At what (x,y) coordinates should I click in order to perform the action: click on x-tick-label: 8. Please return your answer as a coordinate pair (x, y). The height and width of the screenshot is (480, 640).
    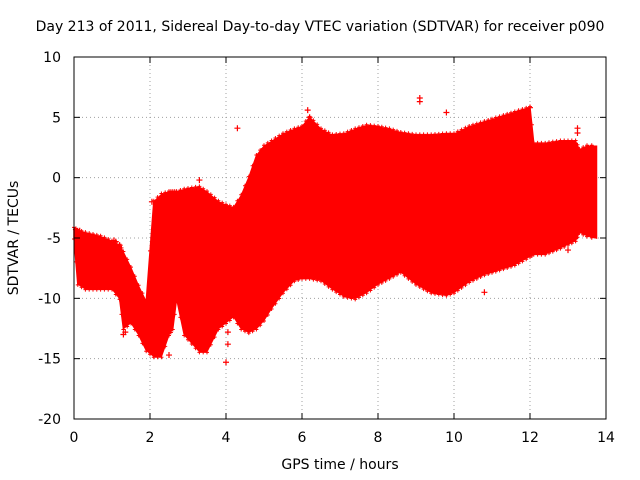
    Looking at the image, I should click on (378, 438).